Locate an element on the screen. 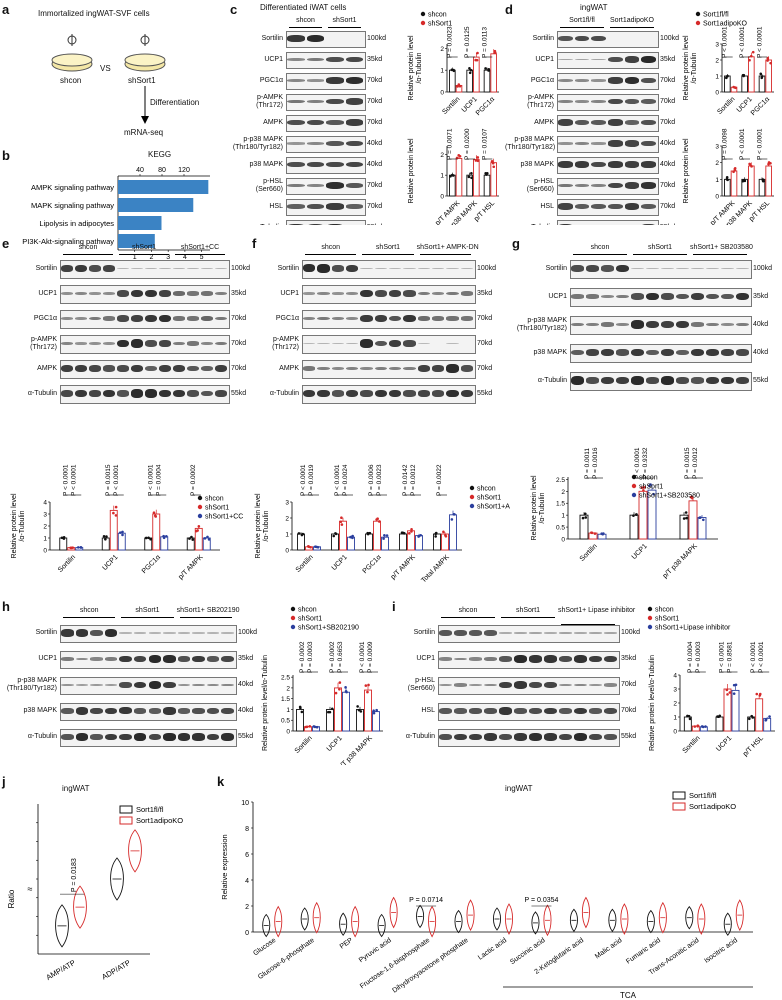 The width and height of the screenshot is (782, 1000). blot-row-label: UCP1 is located at coordinates (273, 59).